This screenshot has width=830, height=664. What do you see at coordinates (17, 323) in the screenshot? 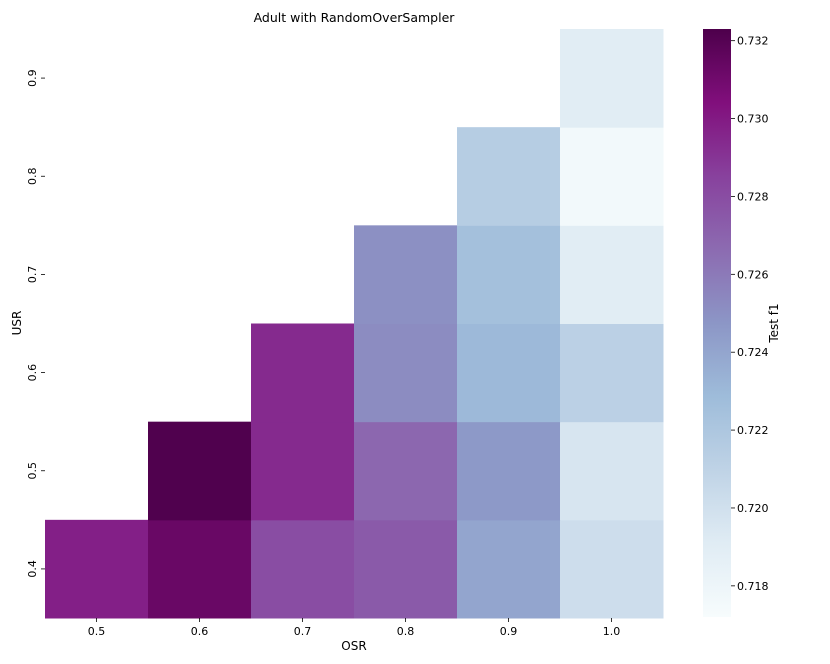
I see `y-axis-title: USR` at bounding box center [17, 323].